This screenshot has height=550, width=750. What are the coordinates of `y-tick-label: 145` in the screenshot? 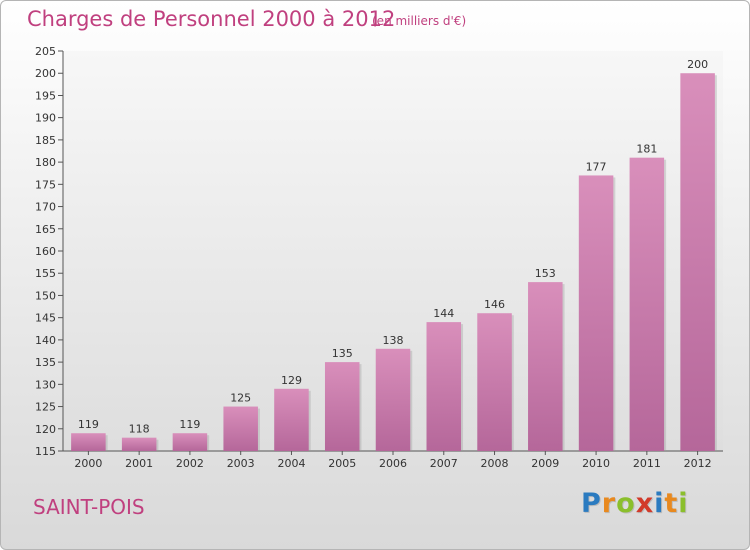 It's located at (45, 318).